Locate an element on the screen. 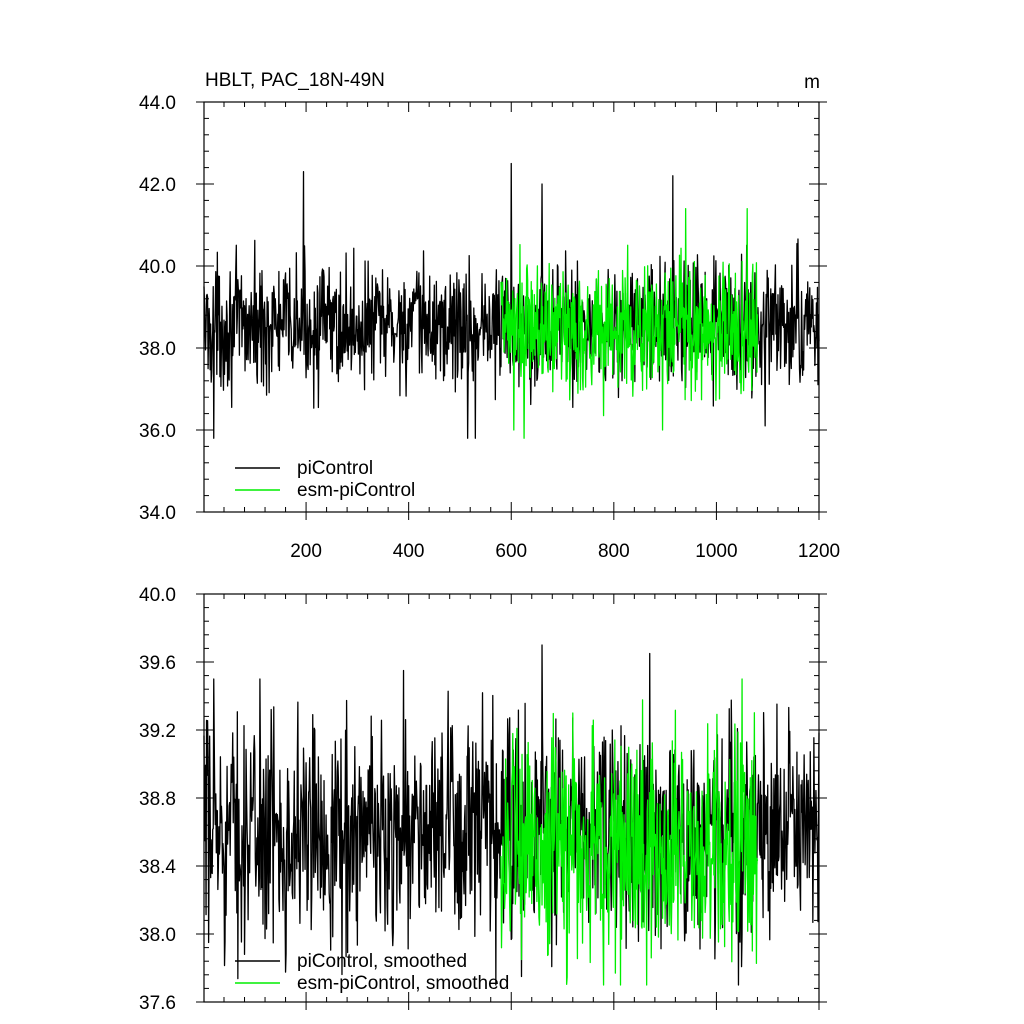 This screenshot has height=1024, width=1024. units-label: m is located at coordinates (812, 82).